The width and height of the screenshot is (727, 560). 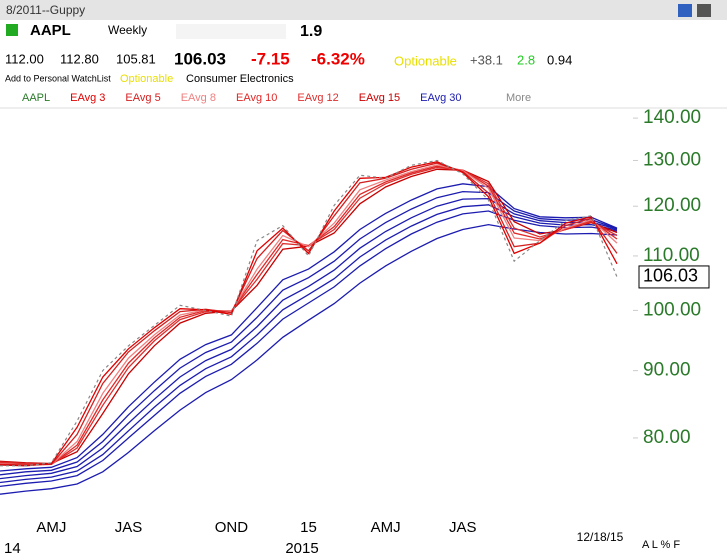 I want to click on date-label: 12/18/15, so click(x=600, y=537).